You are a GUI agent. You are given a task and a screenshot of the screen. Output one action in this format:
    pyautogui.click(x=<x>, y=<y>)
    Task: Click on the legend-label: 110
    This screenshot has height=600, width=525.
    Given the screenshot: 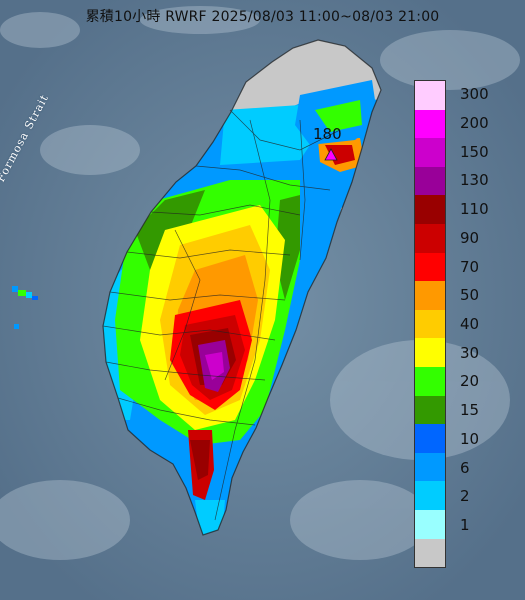 What is the action you would take?
    pyautogui.click(x=474, y=209)
    